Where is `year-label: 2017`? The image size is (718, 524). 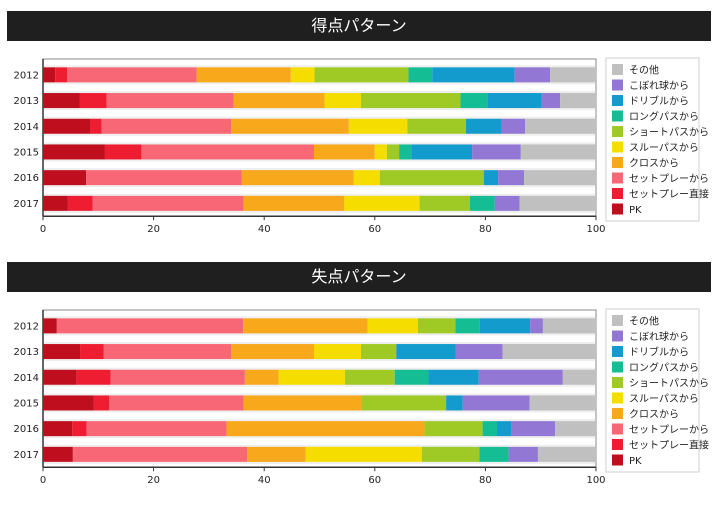 year-label: 2017 is located at coordinates (26, 204).